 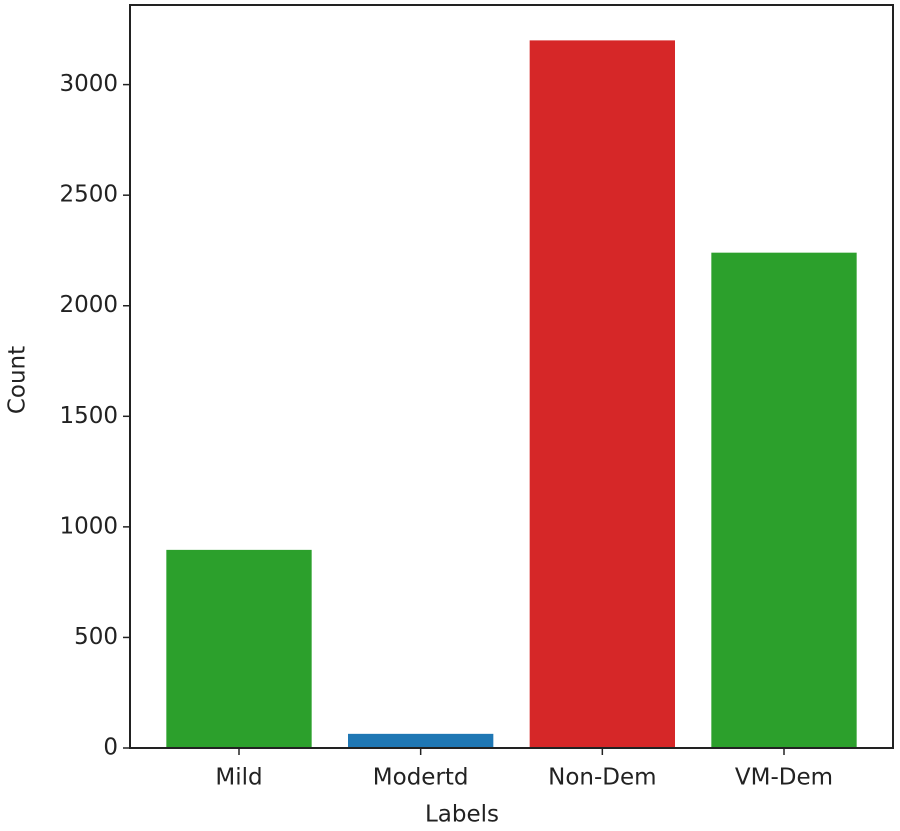 What do you see at coordinates (602, 778) in the screenshot?
I see `x-tick-label: Non-Dem` at bounding box center [602, 778].